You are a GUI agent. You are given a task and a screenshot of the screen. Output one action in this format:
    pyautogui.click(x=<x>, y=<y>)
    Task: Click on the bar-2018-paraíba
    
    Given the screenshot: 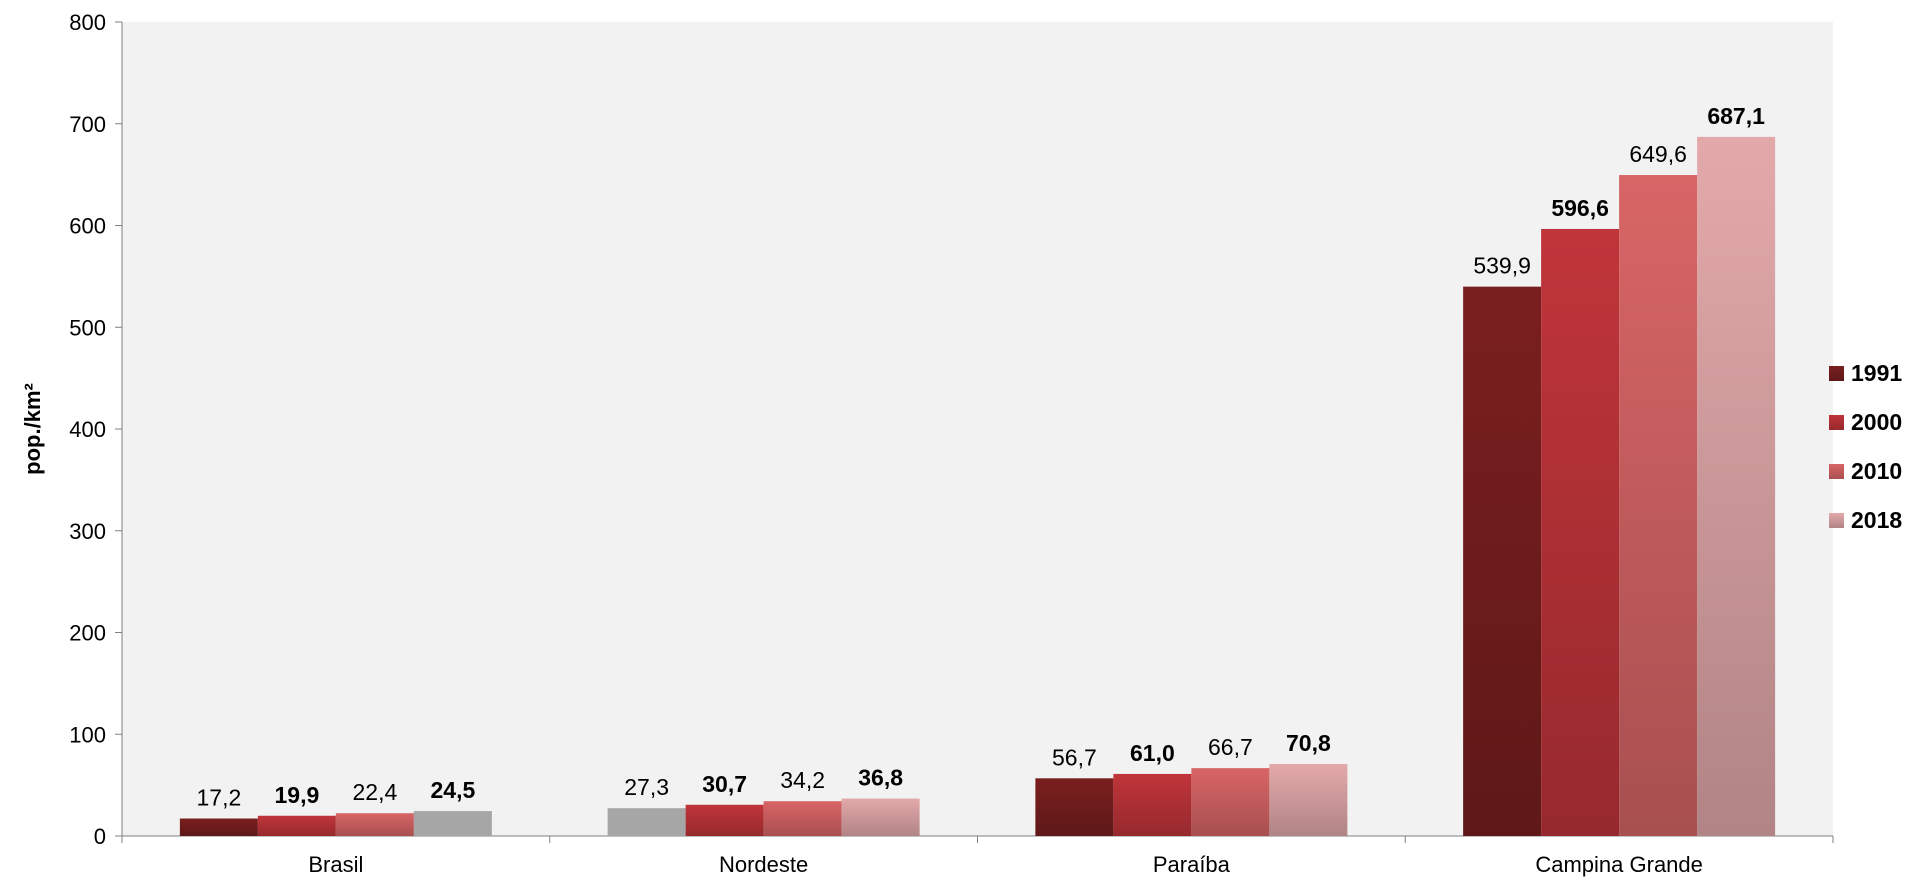 What is the action you would take?
    pyautogui.click(x=1308, y=799)
    